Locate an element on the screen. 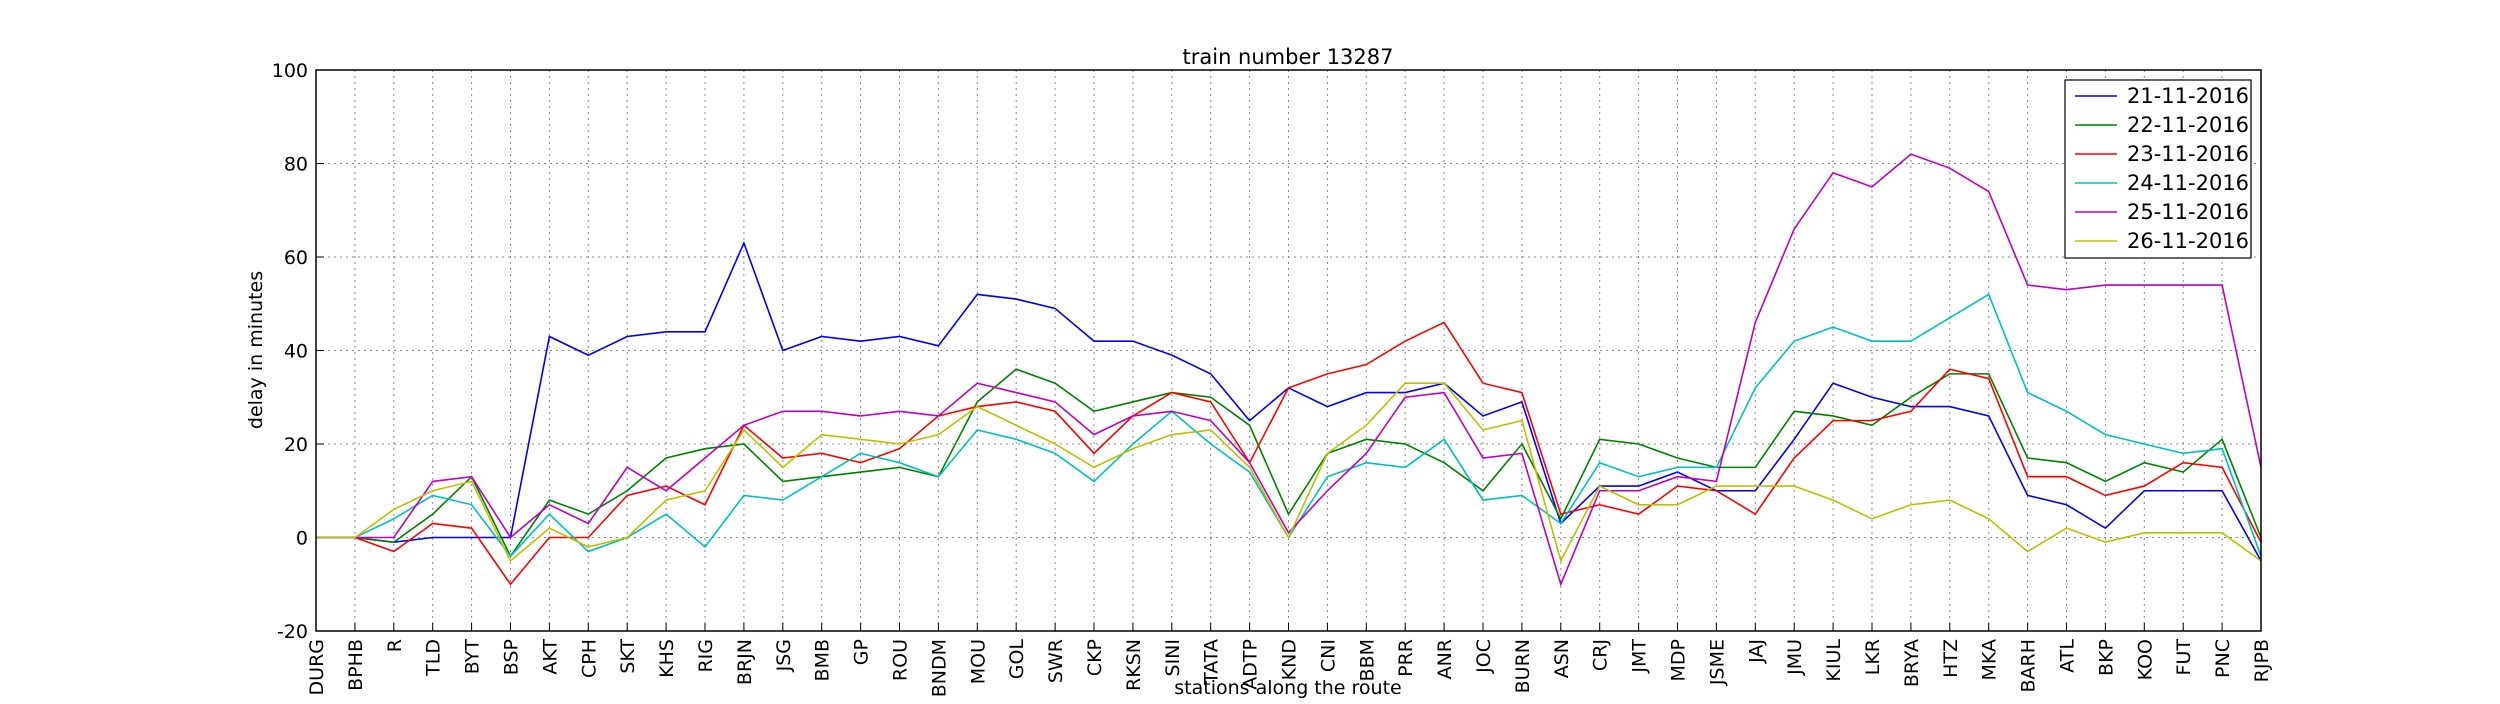  legend-label: 22-11-2016 is located at coordinates (2188, 125).